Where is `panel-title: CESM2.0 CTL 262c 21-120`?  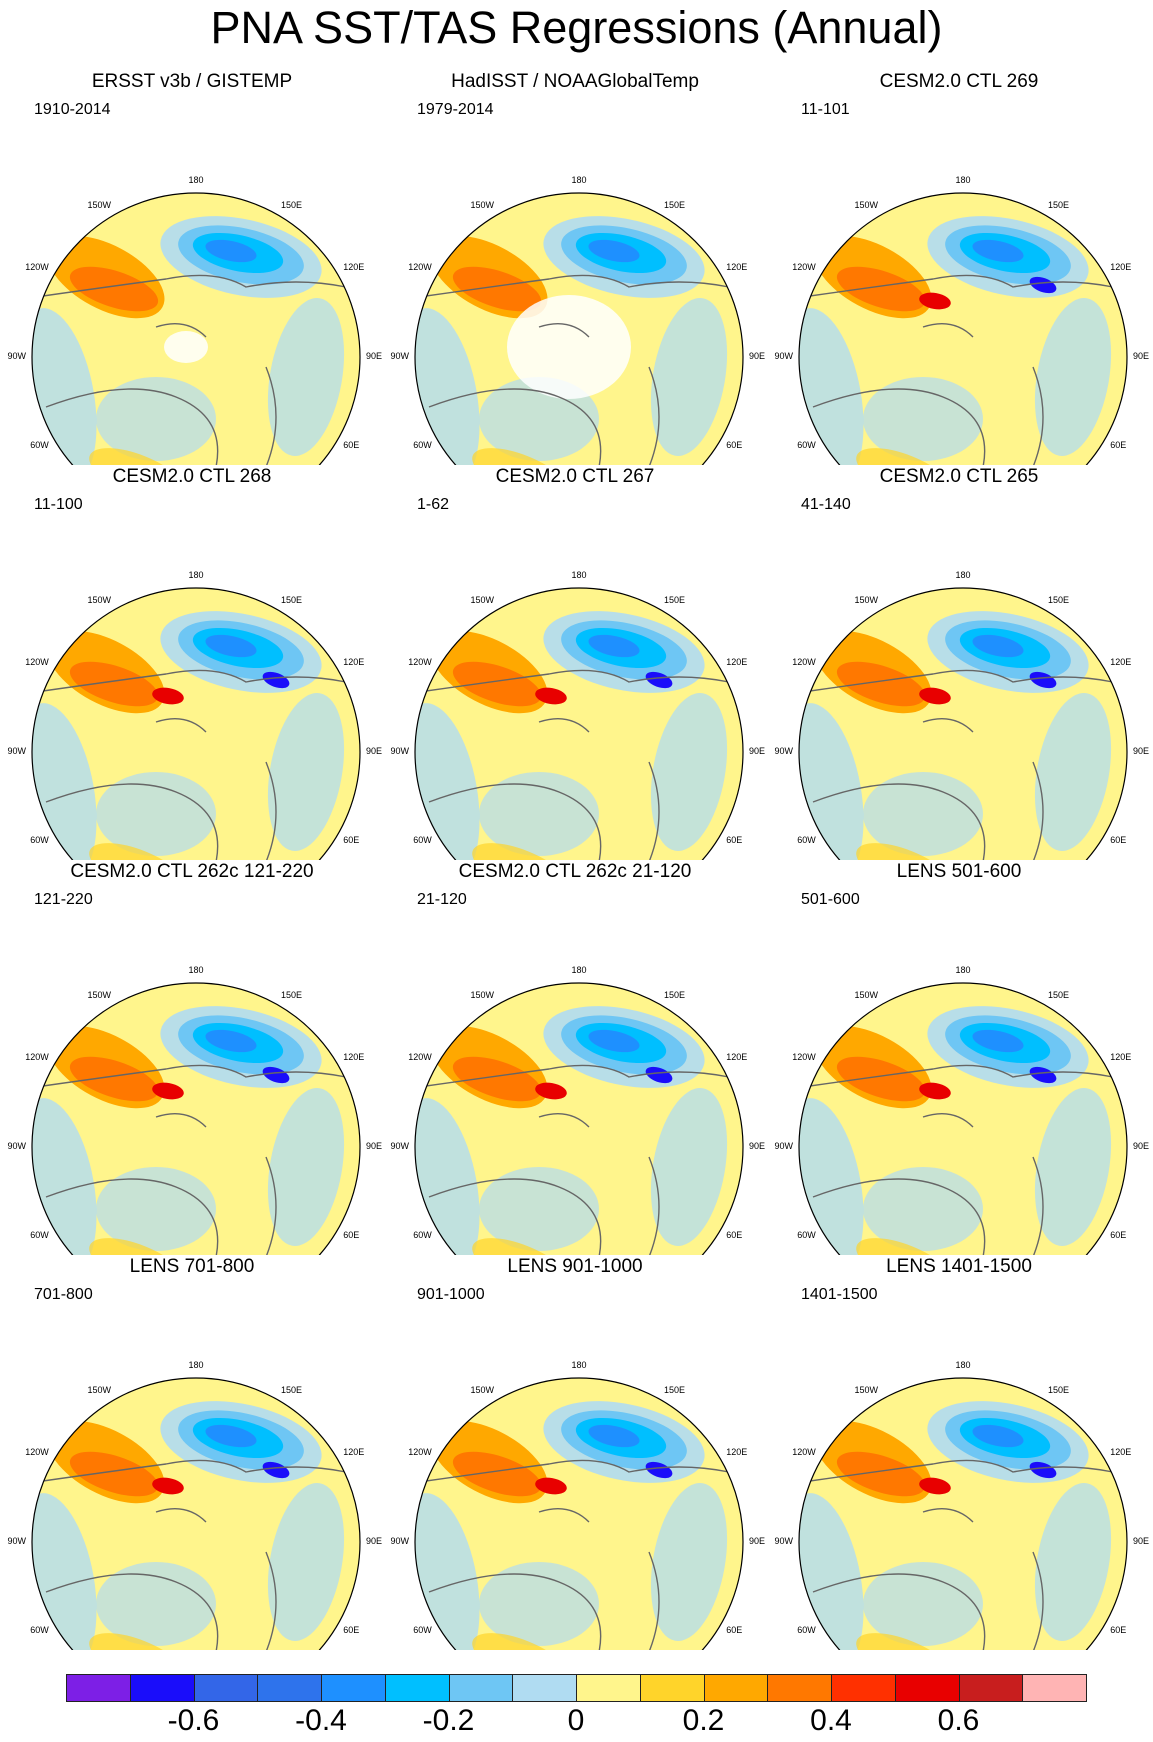 panel-title: CESM2.0 CTL 262c 21-120 is located at coordinates (575, 871).